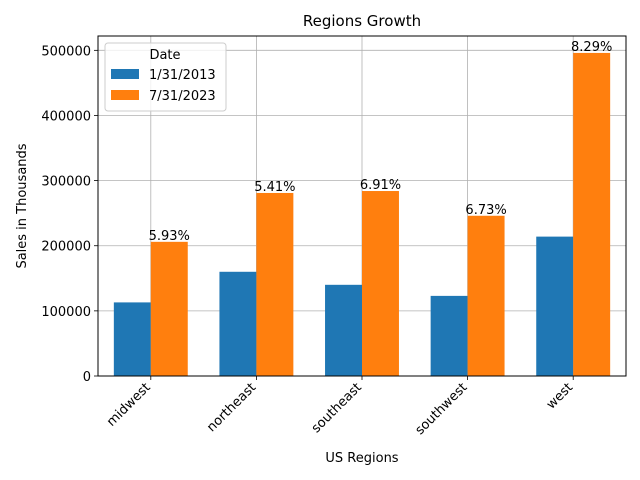 Image resolution: width=640 pixels, height=480 pixels. What do you see at coordinates (169, 236) in the screenshot?
I see `data-label: 5.93%` at bounding box center [169, 236].